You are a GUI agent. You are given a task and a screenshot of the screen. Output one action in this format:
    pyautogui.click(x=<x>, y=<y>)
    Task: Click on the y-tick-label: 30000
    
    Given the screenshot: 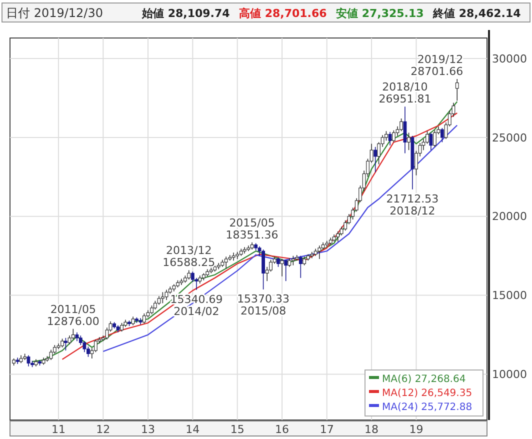 What is the action you would take?
    pyautogui.click(x=509, y=59)
    